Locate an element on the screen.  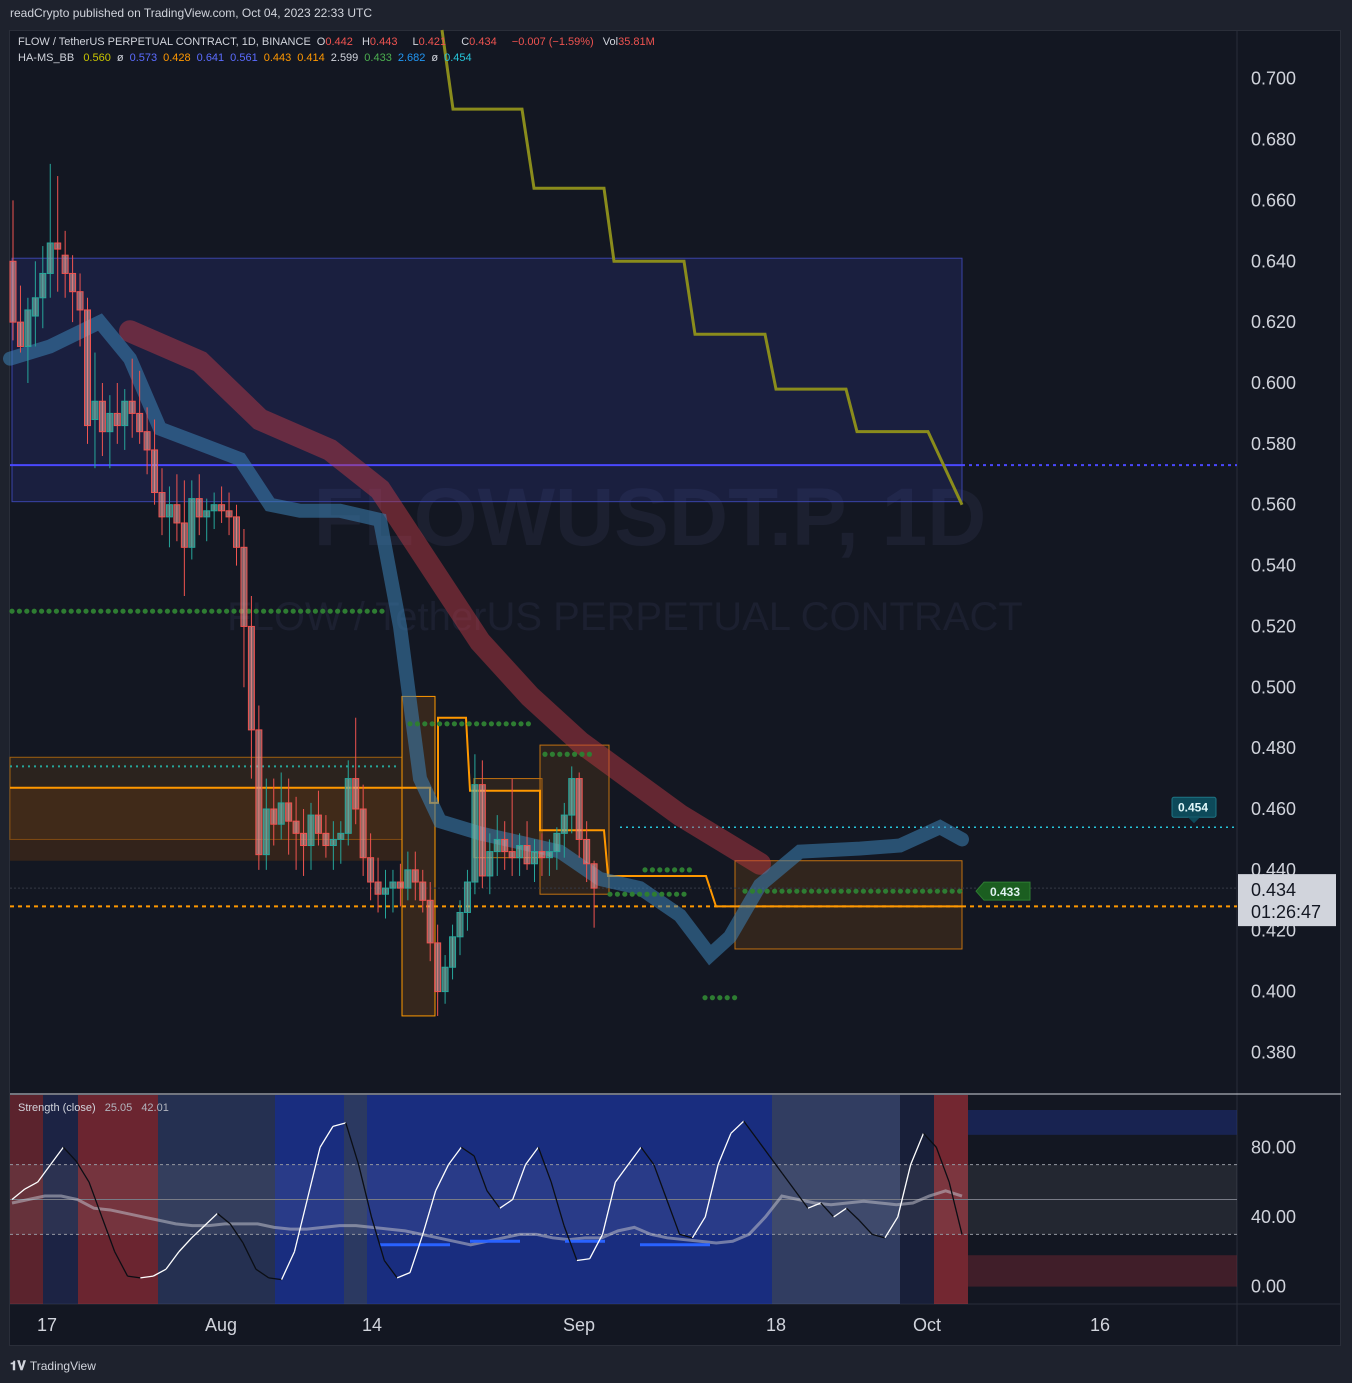
oscillator-legend: Strength (close) 25.05 42.01 is located at coordinates (96, 1108).